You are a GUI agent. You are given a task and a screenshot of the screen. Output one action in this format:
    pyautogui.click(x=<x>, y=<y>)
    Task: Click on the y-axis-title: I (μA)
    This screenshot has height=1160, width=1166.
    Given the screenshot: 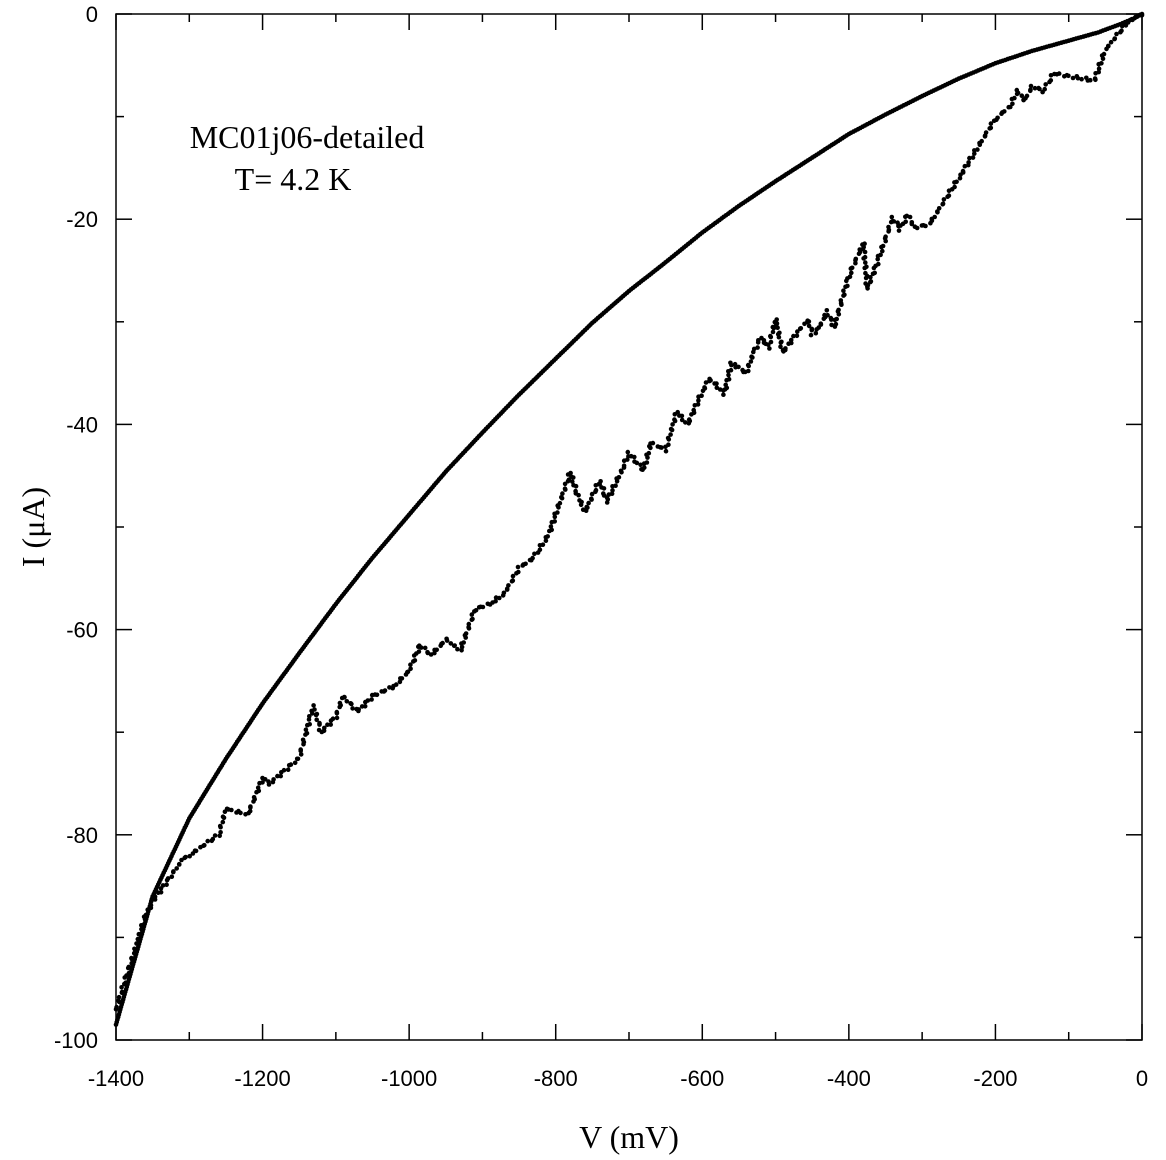 What is the action you would take?
    pyautogui.click(x=33, y=527)
    